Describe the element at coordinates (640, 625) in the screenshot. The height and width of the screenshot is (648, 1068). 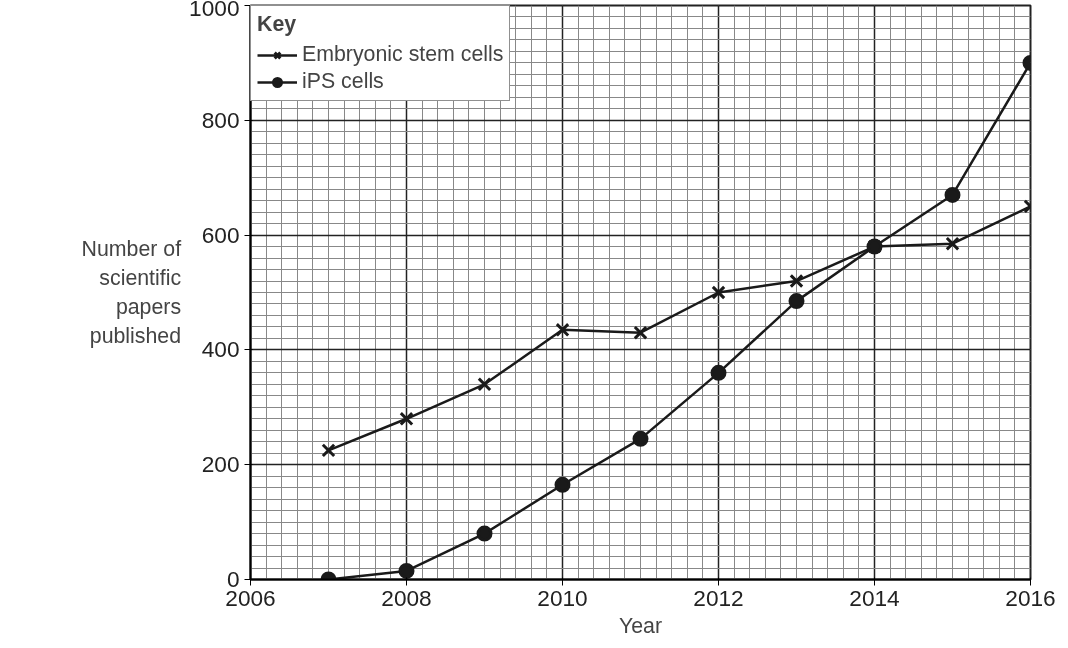
I see `x-axis-title: Year` at that location.